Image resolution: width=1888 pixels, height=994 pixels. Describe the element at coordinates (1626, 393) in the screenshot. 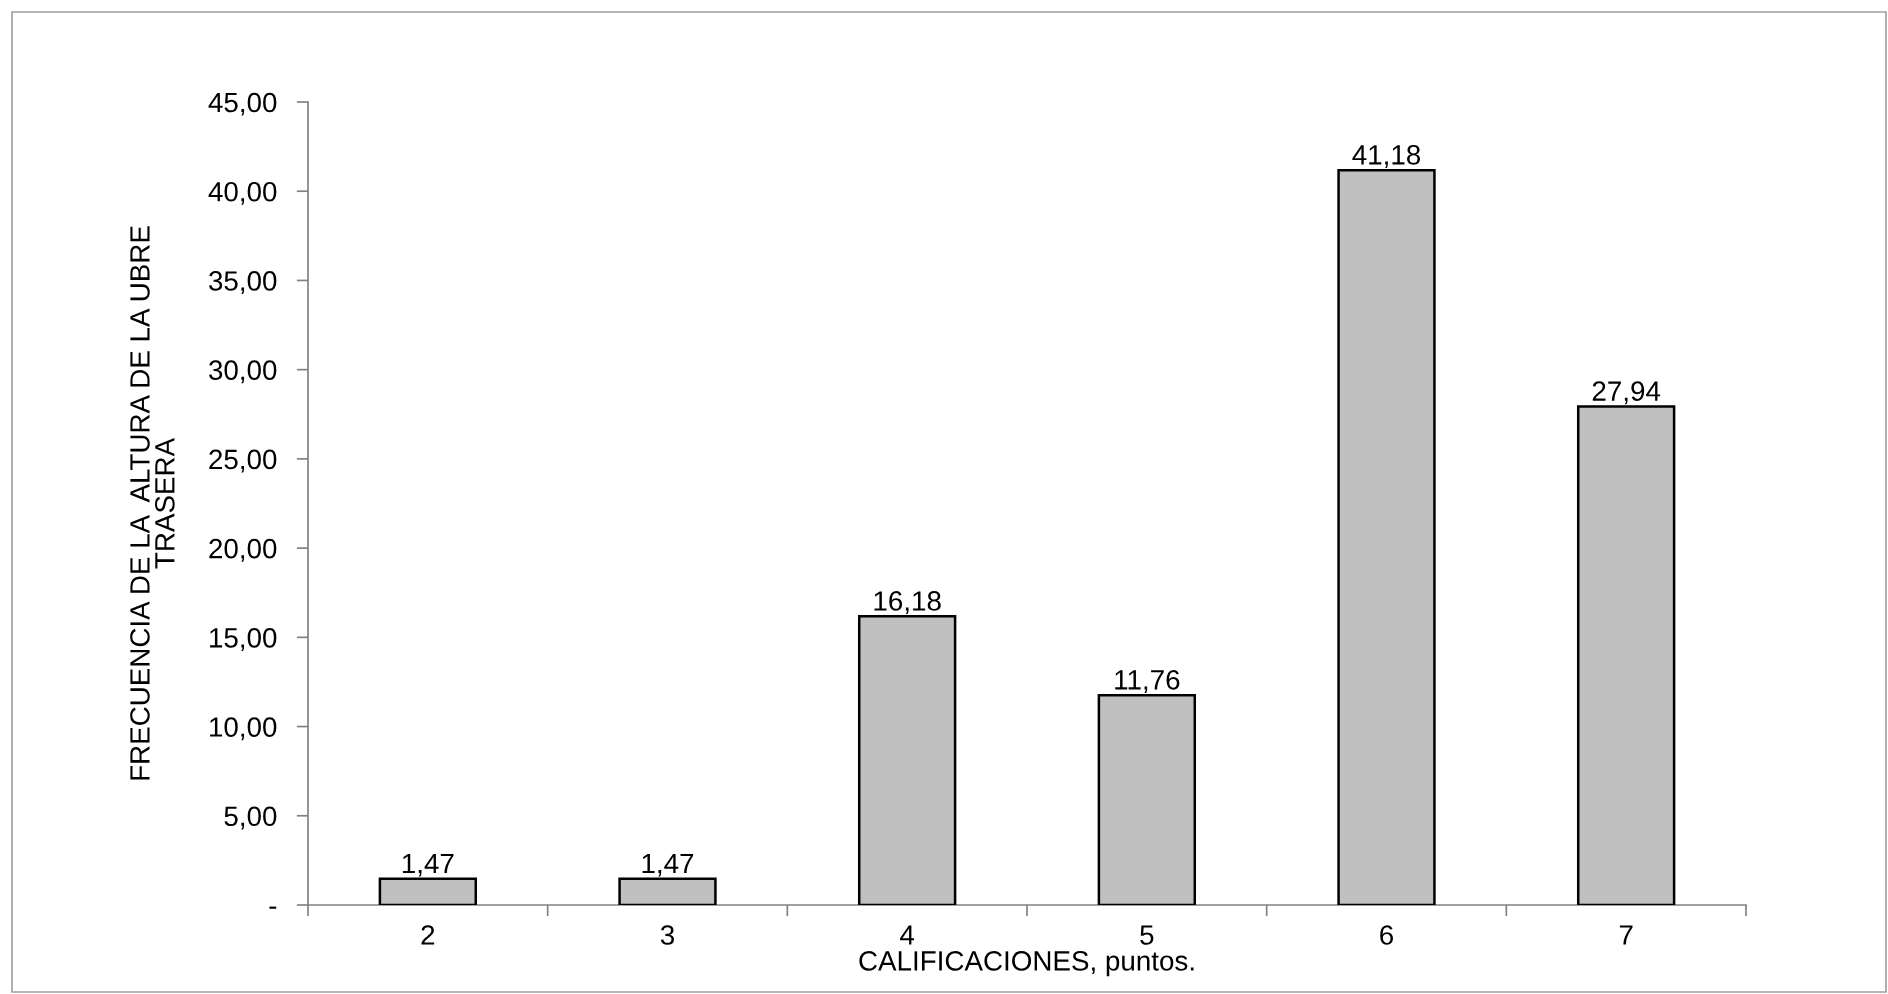

I see `data-label: 27,94` at that location.